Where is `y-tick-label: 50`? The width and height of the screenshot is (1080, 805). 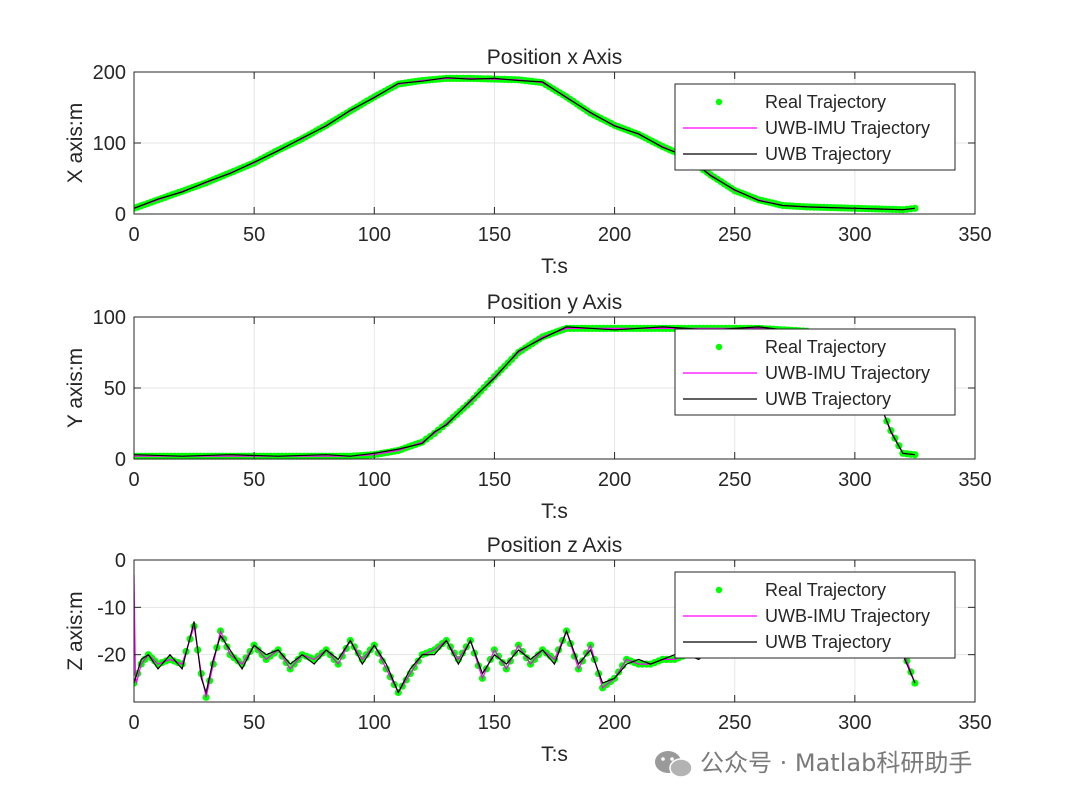 y-tick-label: 50 is located at coordinates (115, 389).